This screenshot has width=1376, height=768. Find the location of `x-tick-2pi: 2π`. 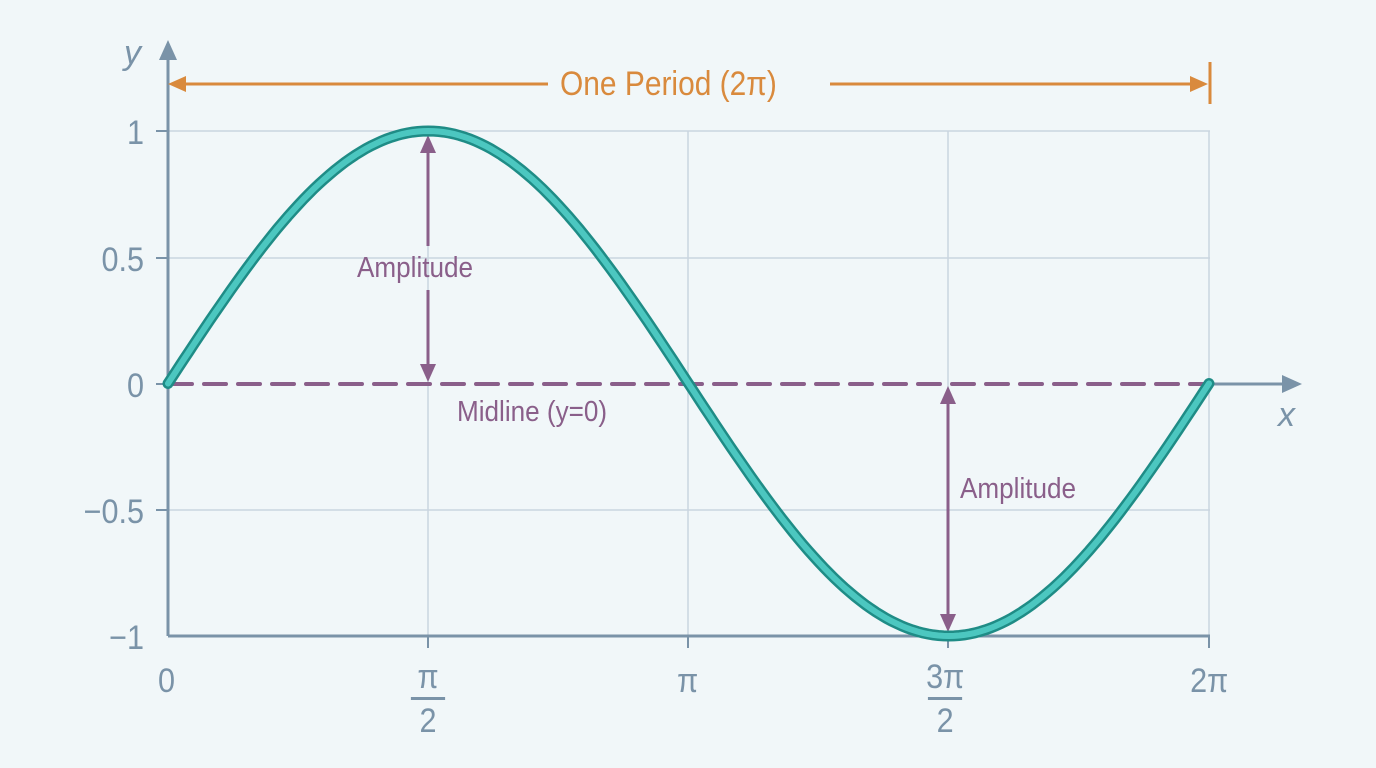

x-tick-2pi: 2π is located at coordinates (1209, 681).